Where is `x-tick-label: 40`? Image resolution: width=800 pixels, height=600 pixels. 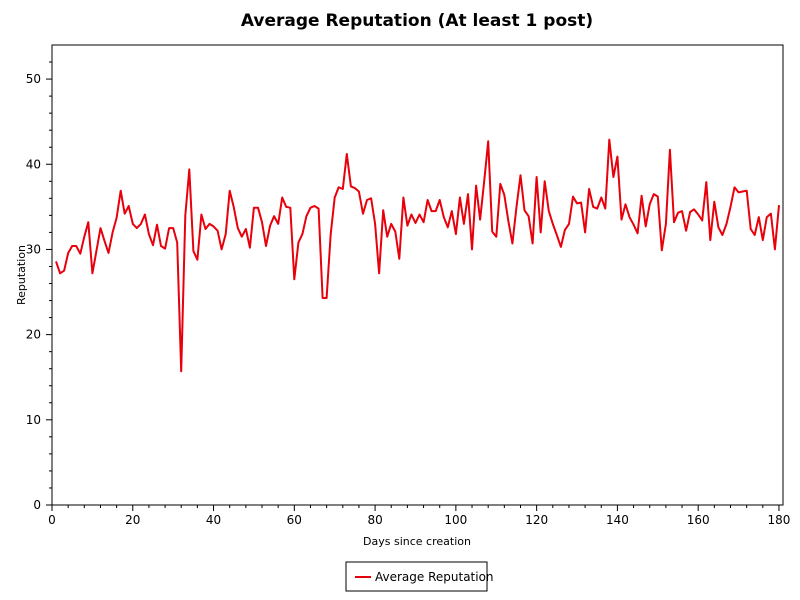 x-tick-label: 40 is located at coordinates (213, 520).